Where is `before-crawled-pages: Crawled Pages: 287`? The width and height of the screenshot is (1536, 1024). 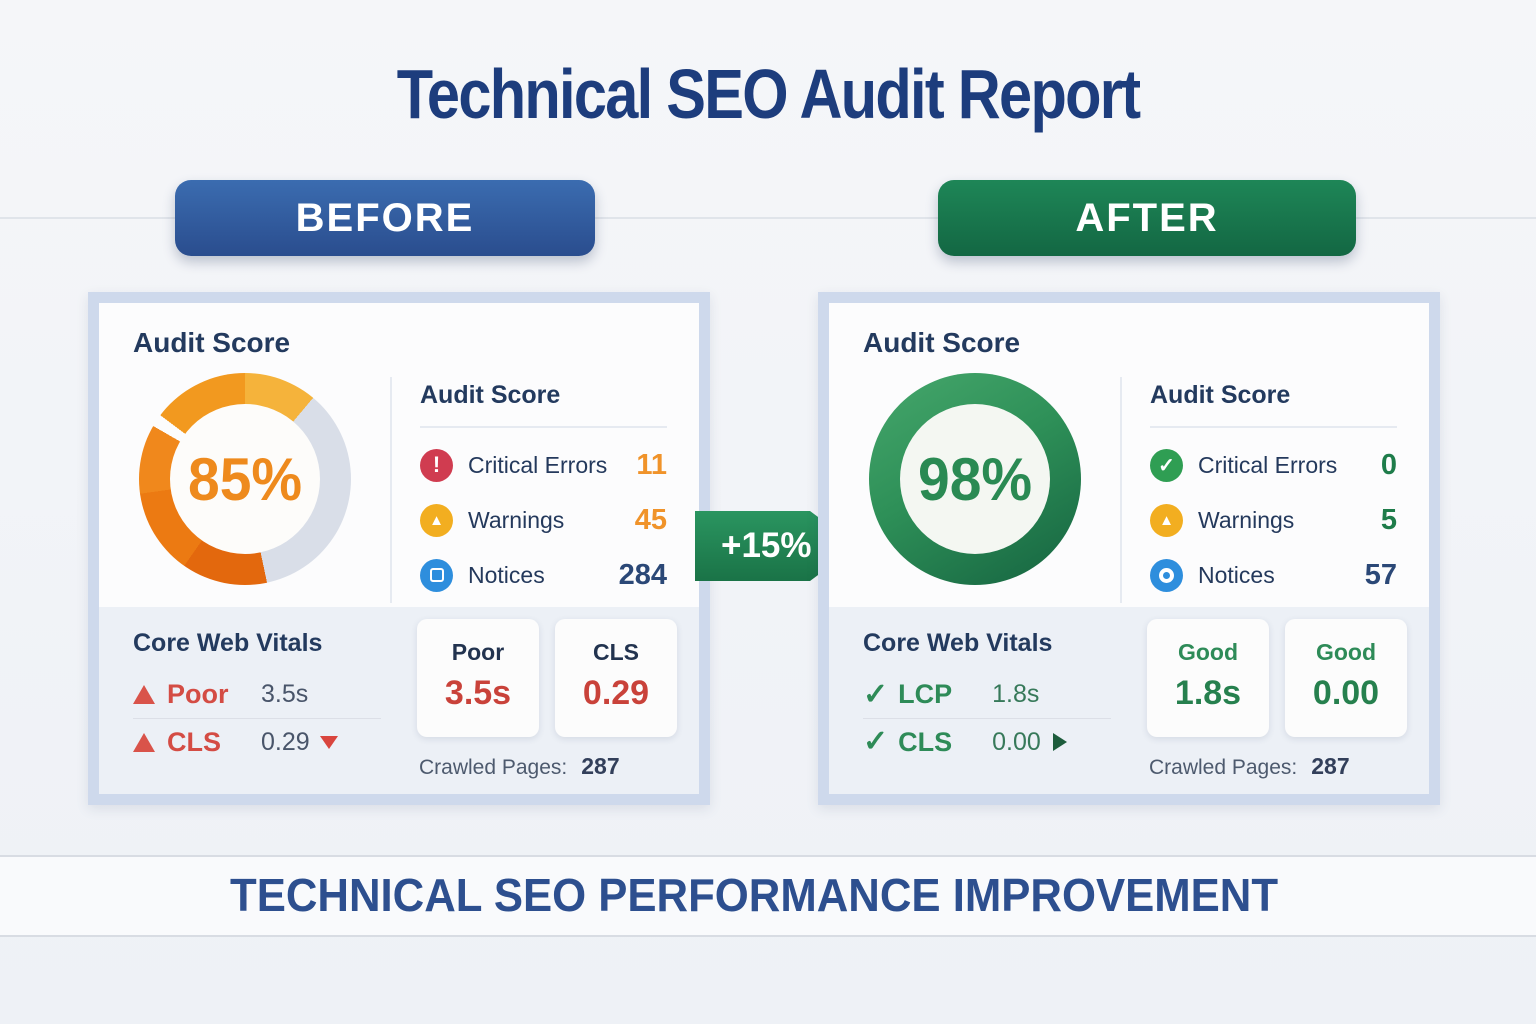 before-crawled-pages: Crawled Pages: 287 is located at coordinates (519, 766).